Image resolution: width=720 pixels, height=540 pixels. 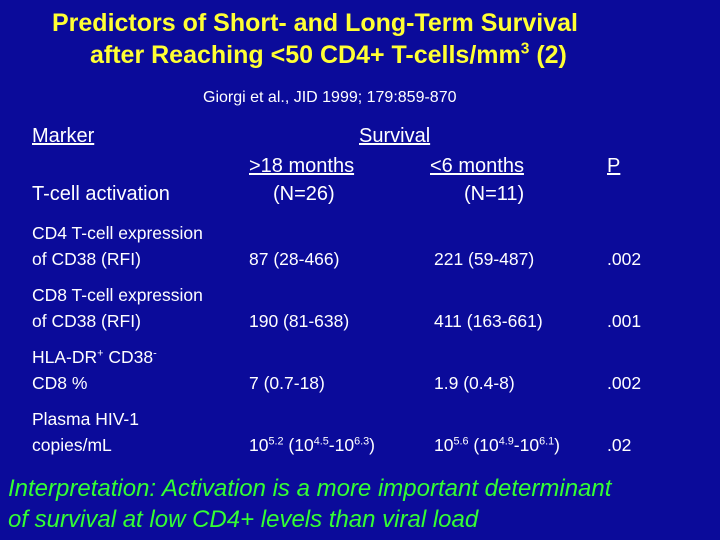 What do you see at coordinates (72, 445) in the screenshot?
I see `row-label-line2: copies/mL` at bounding box center [72, 445].